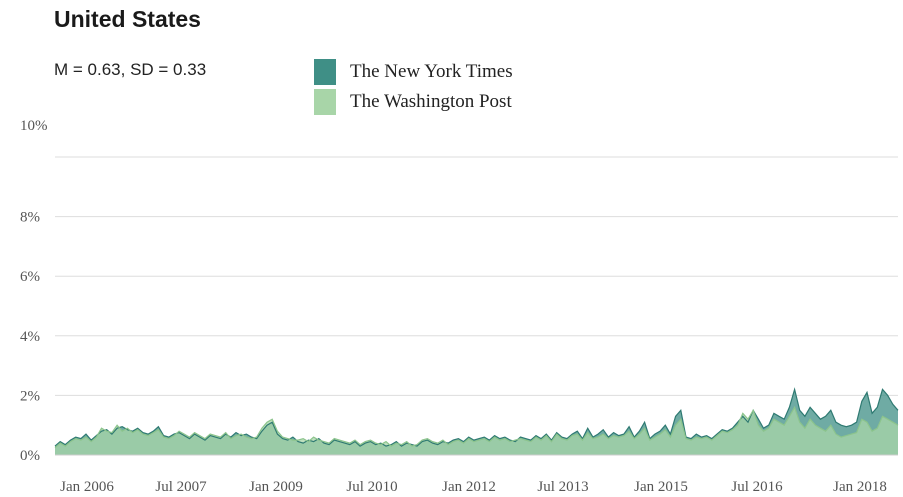  Describe the element at coordinates (431, 101) in the screenshot. I see `legend-label-wapo: The Washington Post` at that location.